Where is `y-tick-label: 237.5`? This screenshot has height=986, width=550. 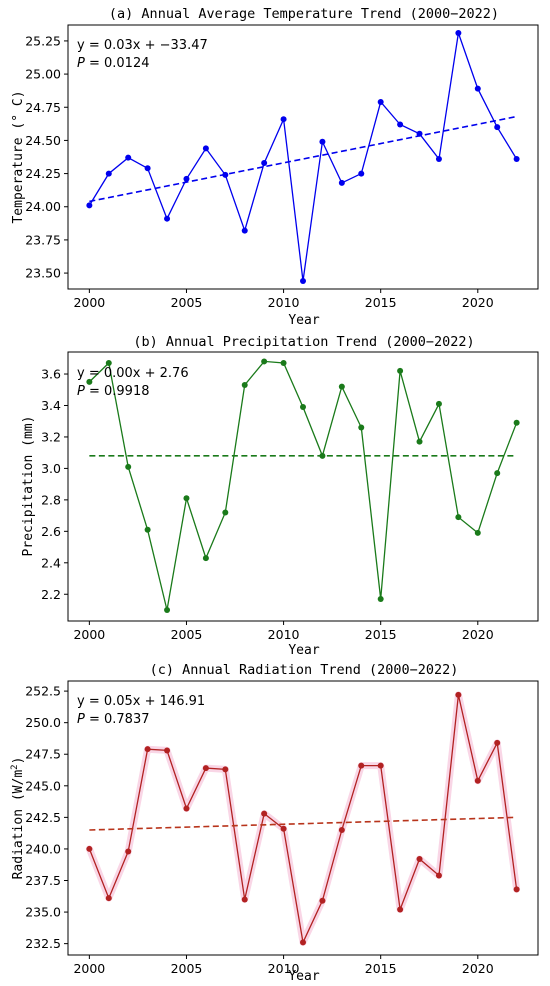
y-tick-label: 237.5 is located at coordinates (43, 880).